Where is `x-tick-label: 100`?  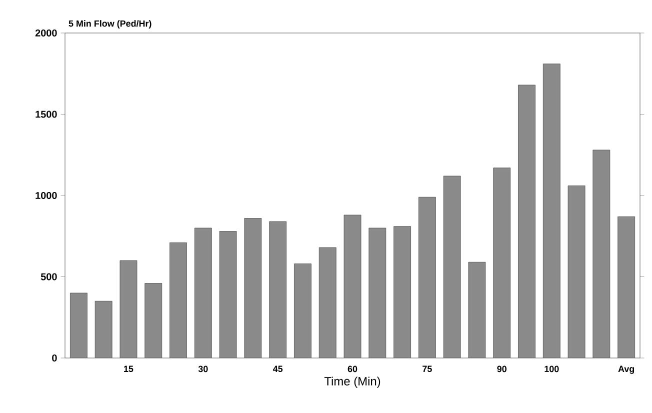 x-tick-label: 100 is located at coordinates (551, 369).